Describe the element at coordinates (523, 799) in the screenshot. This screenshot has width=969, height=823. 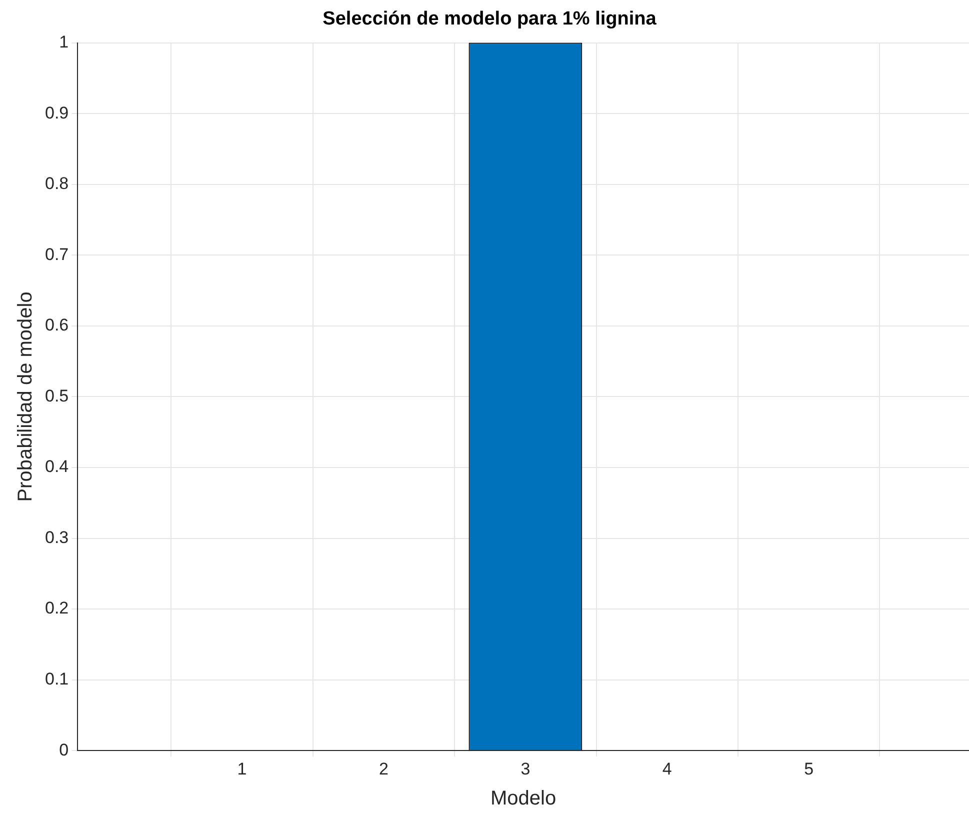
I see `x-axis-title: Modelo` at that location.